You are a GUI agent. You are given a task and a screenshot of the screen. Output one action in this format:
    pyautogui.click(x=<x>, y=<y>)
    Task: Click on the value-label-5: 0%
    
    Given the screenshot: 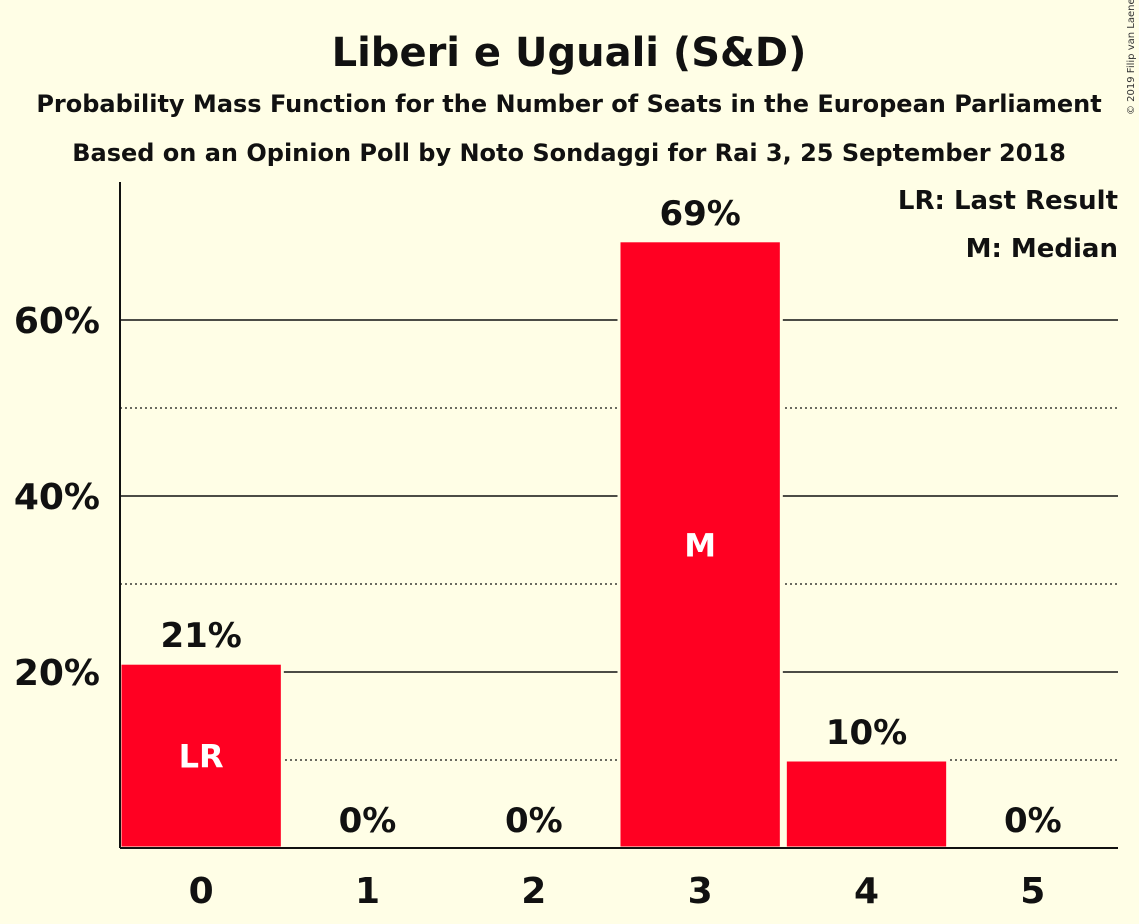 What is the action you would take?
    pyautogui.click(x=1033, y=821)
    